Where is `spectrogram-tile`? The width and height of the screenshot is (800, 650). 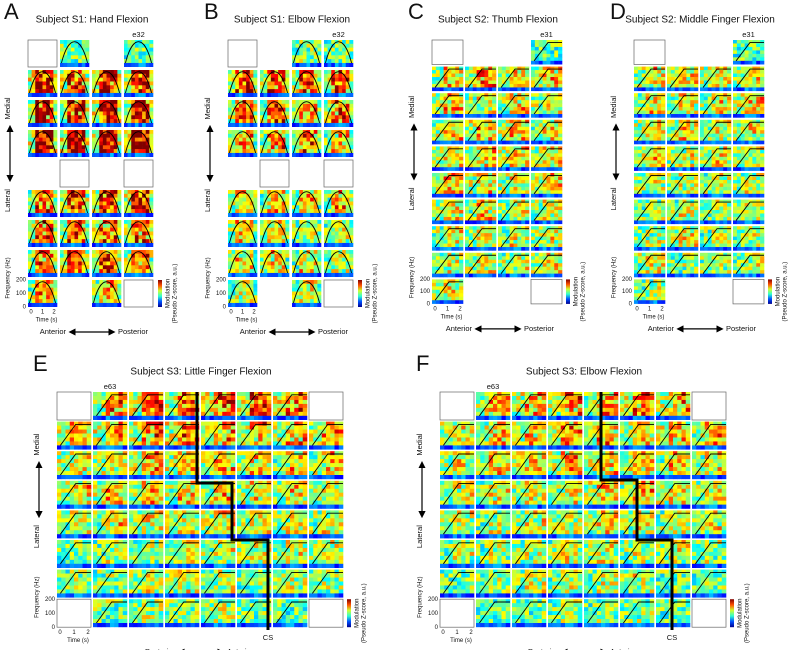
spectrogram-tile is located at coordinates (480, 238).